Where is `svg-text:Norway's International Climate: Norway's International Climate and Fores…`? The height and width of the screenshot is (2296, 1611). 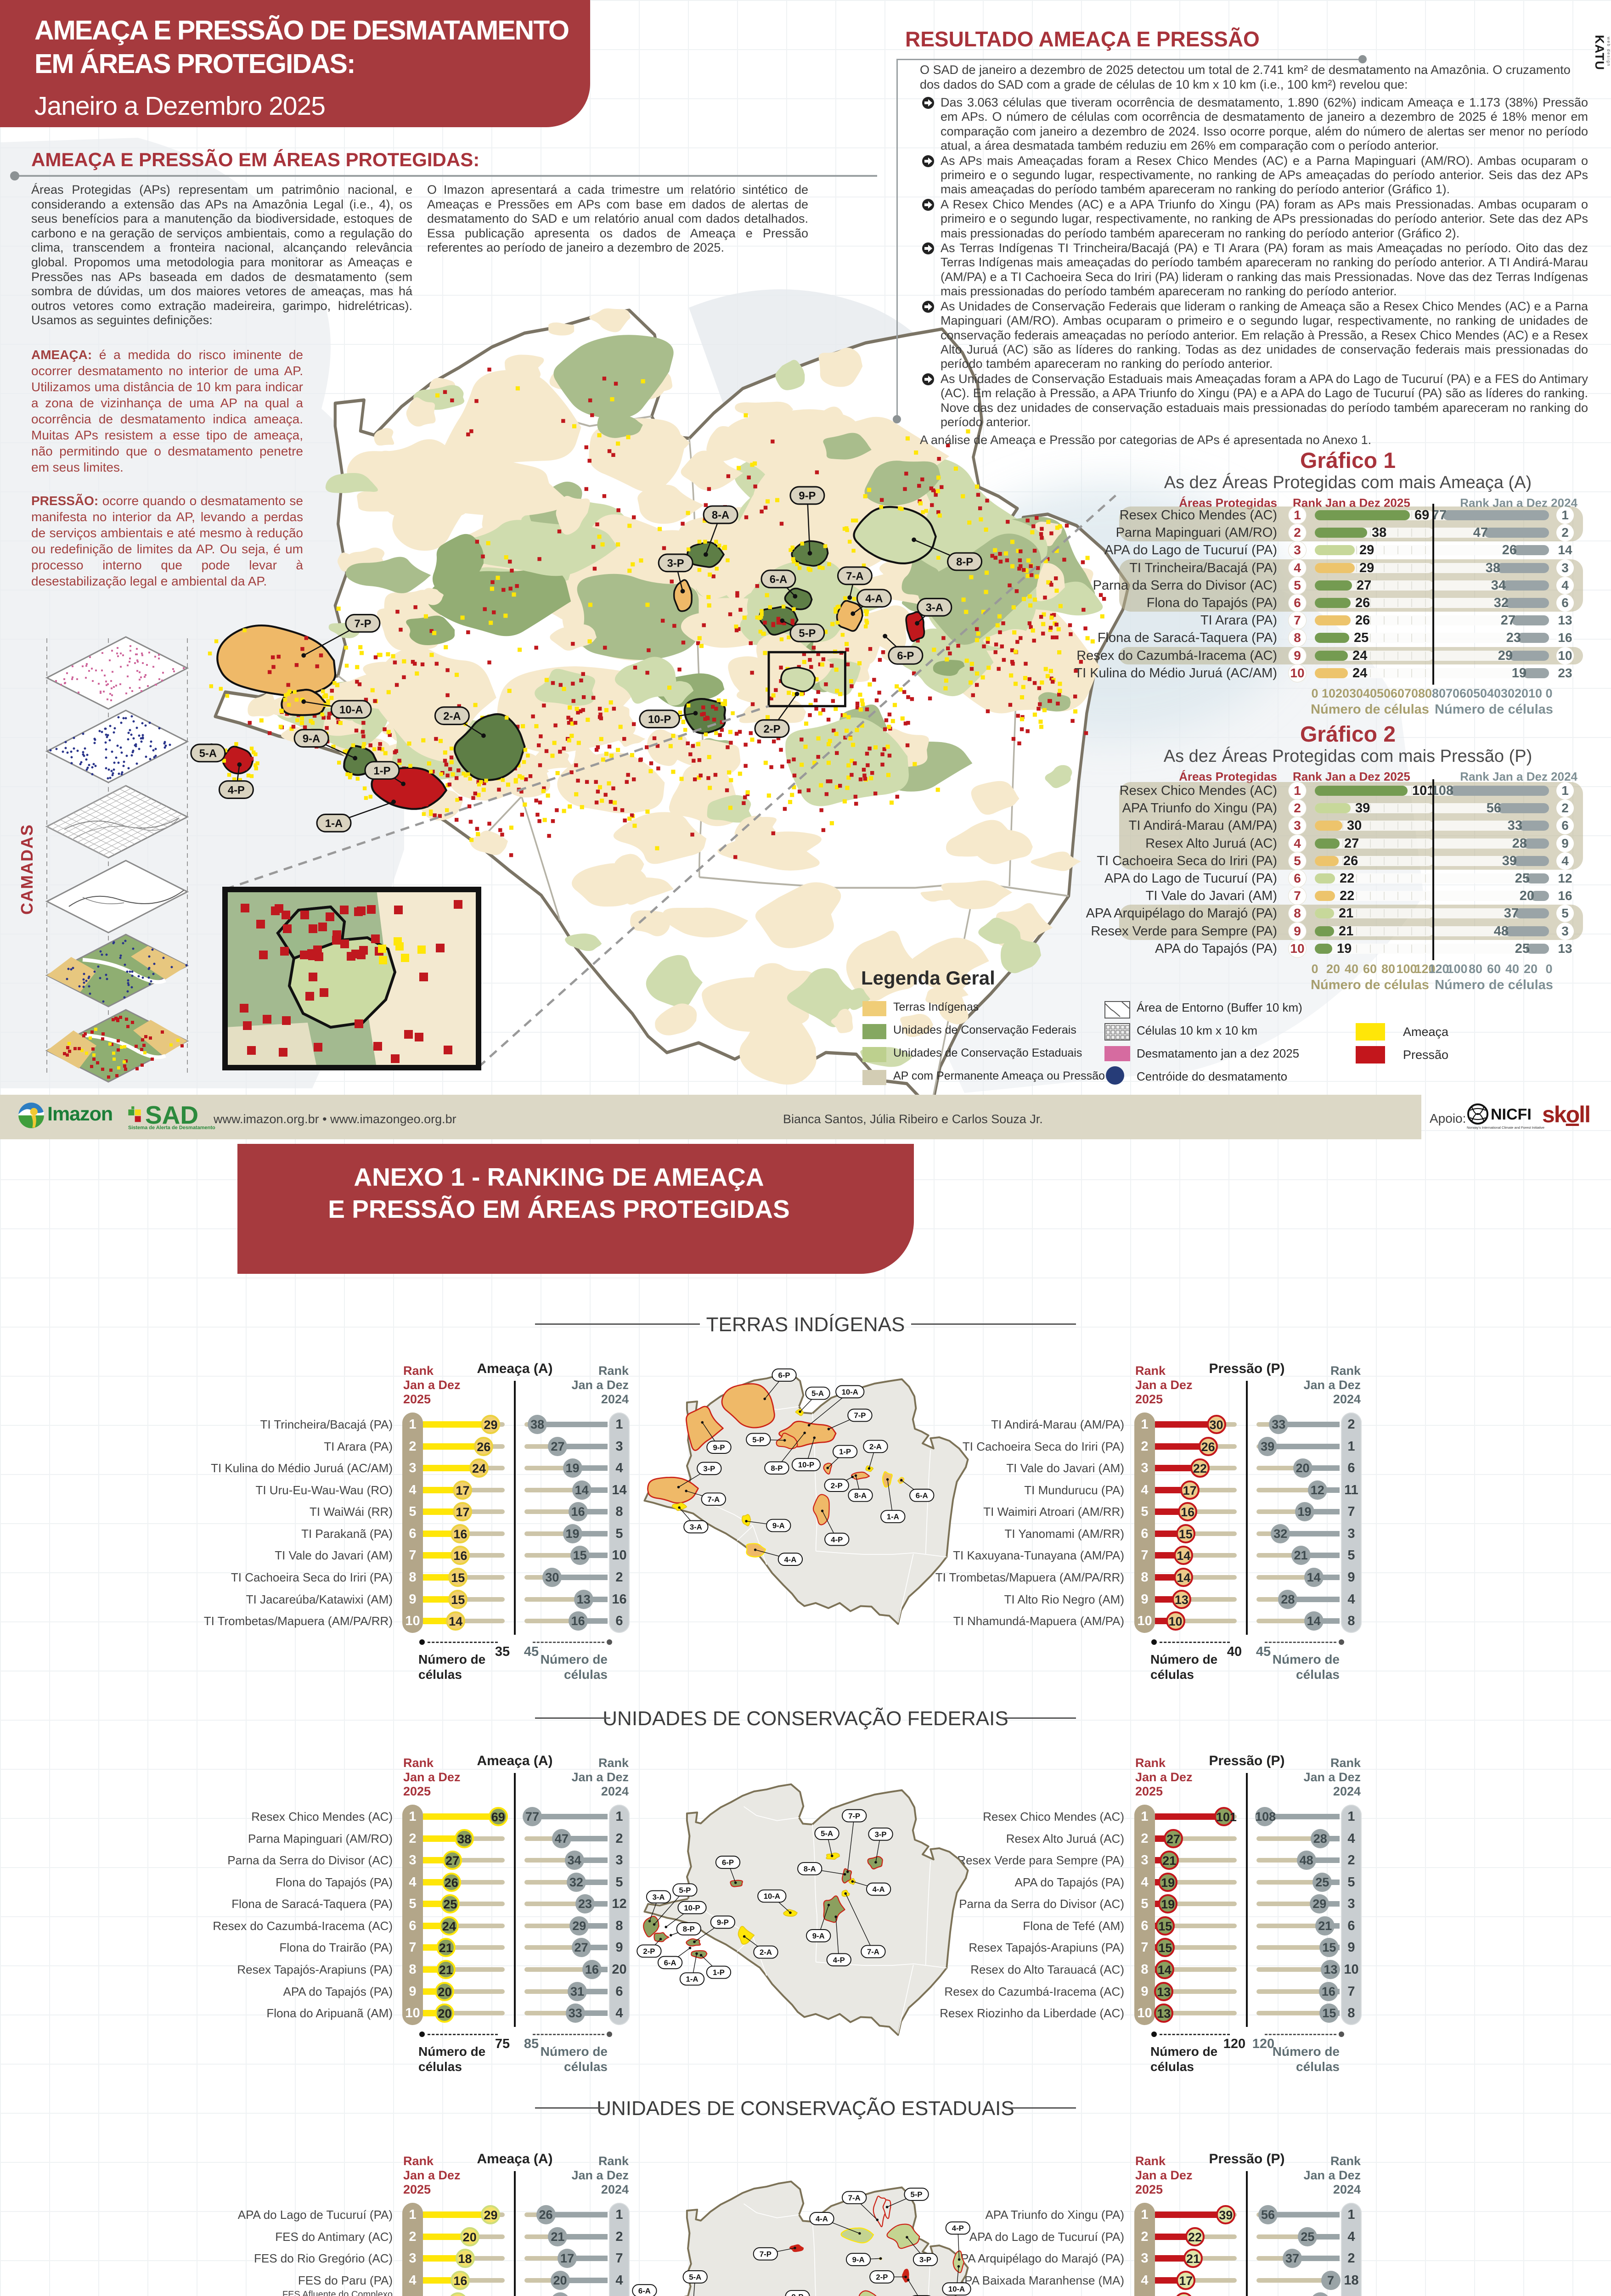 svg-text:Norway's International Climate: Norway's International Climate and Fores… is located at coordinates (1506, 1127).